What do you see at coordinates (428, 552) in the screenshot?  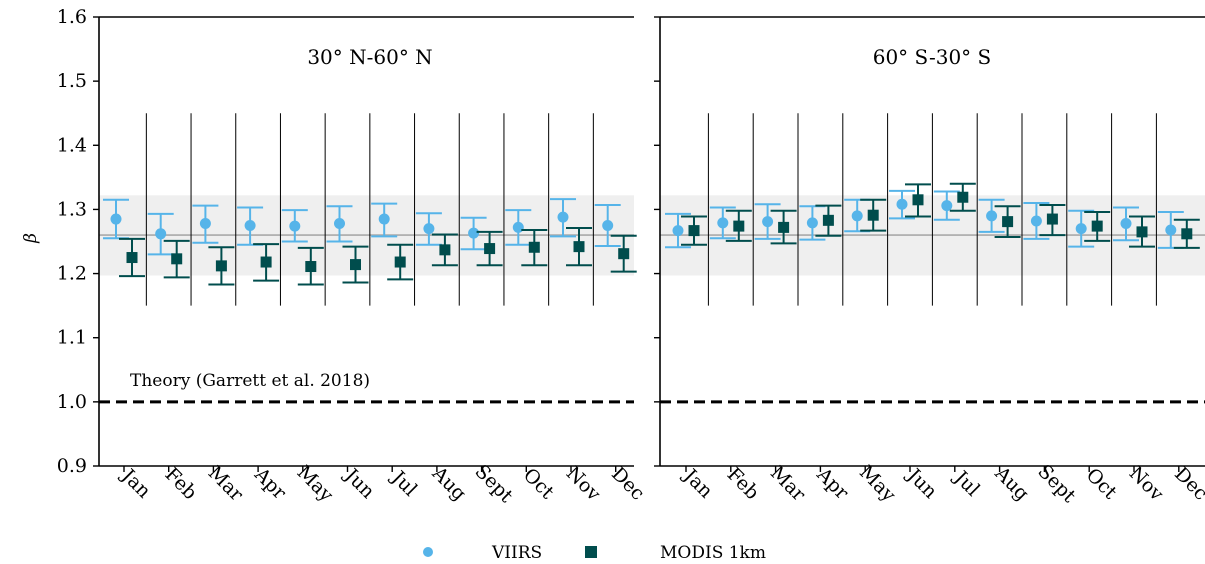 I see `legend-marker-viirs` at bounding box center [428, 552].